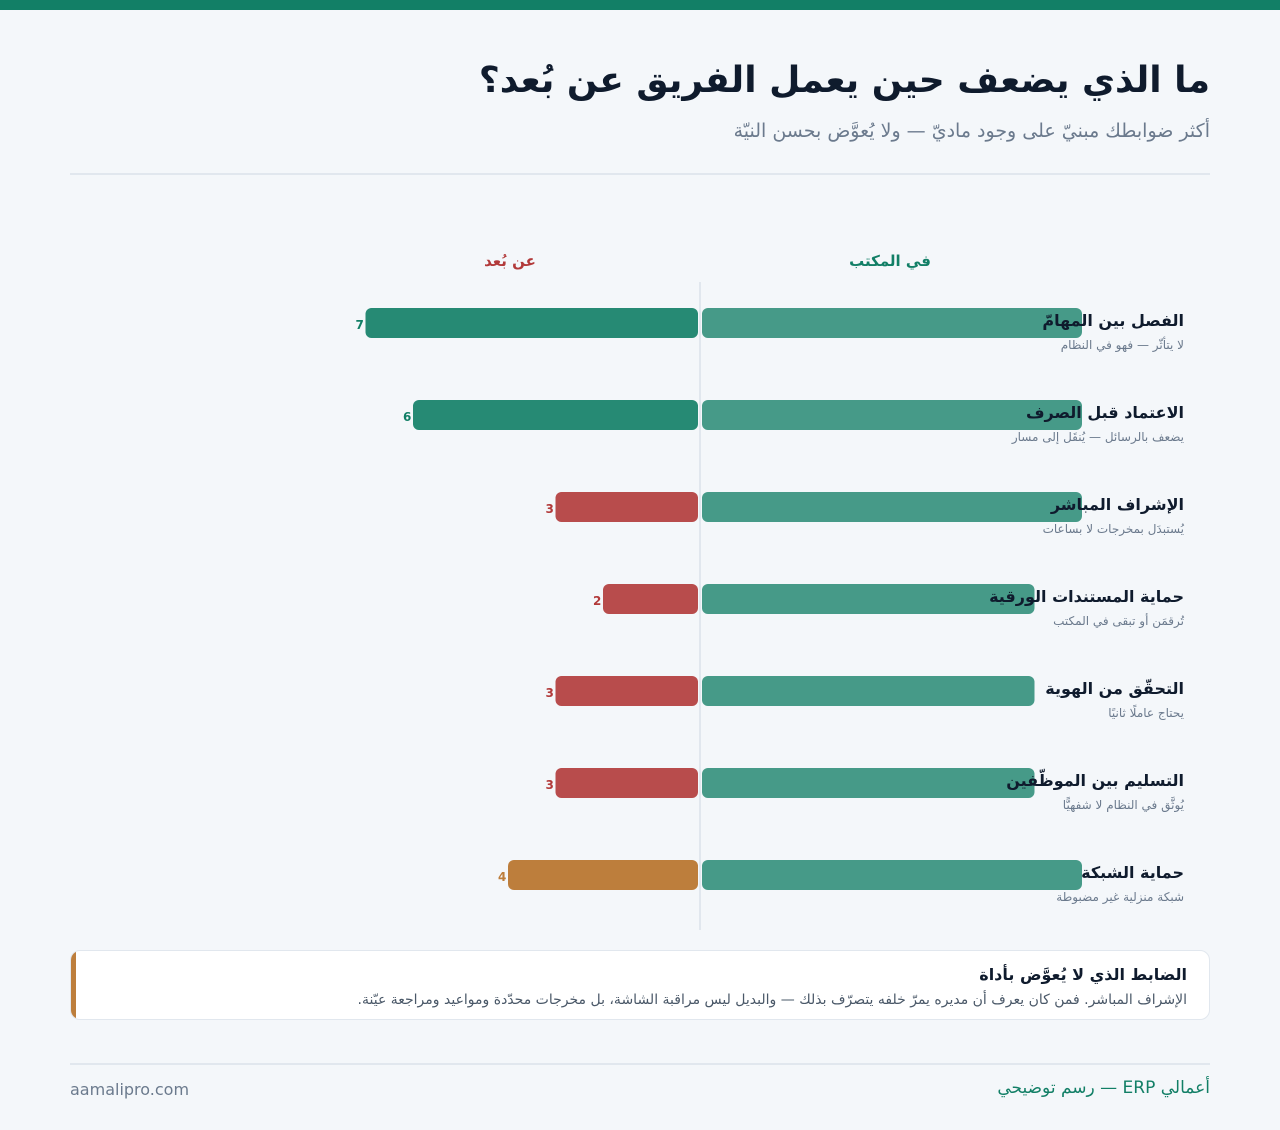  What do you see at coordinates (1103, 1088) in the screenshot?
I see `footer-brand: أعمالي ERP — رسم توضيحي` at bounding box center [1103, 1088].